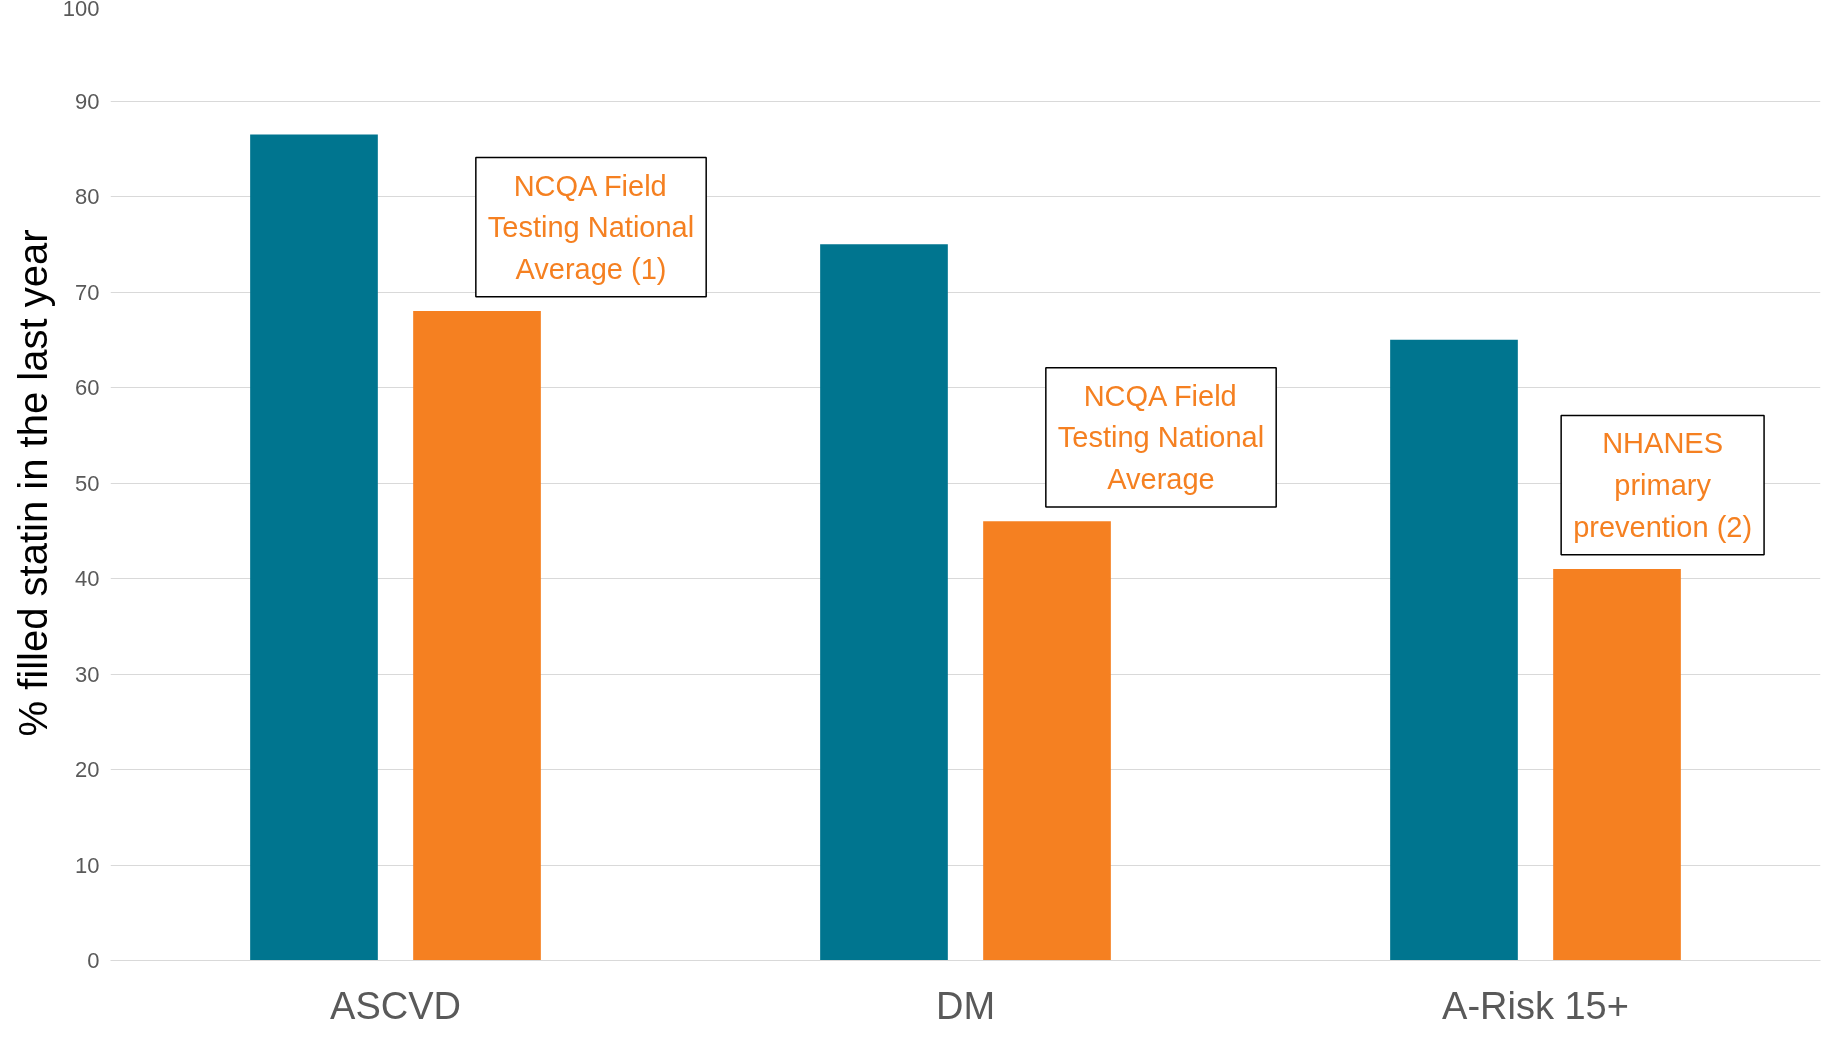 The width and height of the screenshot is (1831, 1047). Describe the element at coordinates (87, 865) in the screenshot. I see `y-tick-label: 10` at that location.